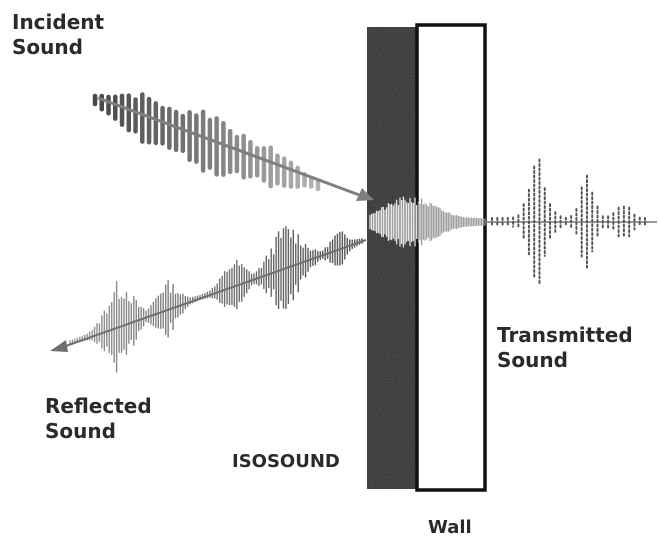 Image resolution: width=659 pixels, height=540 pixels. I want to click on incident-label-line1: Incident, so click(58, 22).